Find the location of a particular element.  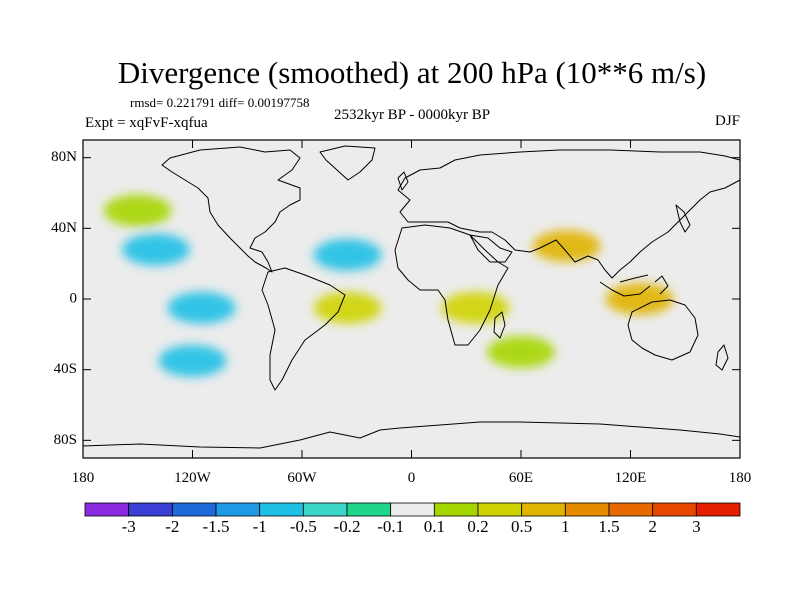

season-label: DJF is located at coordinates (727, 121).